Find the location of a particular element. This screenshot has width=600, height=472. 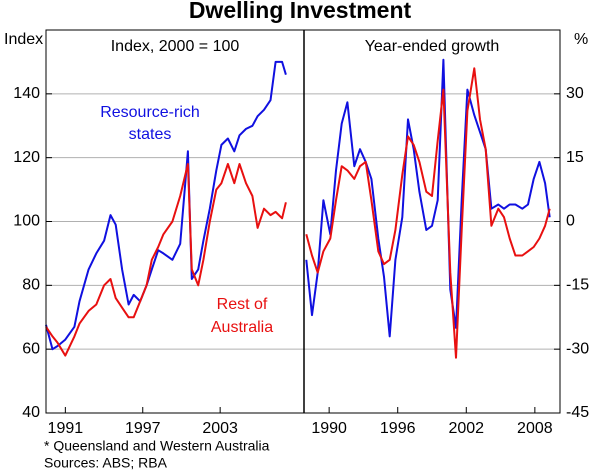

y-tick-label: 0 is located at coordinates (570, 221).